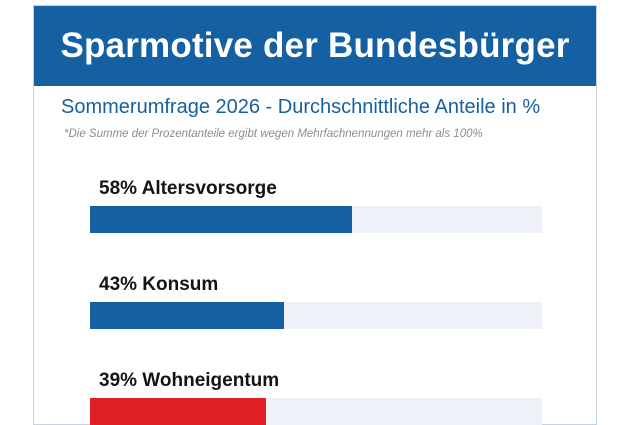  Describe the element at coordinates (188, 188) in the screenshot. I see `bar-label: 58% Altersvorsorge` at that location.